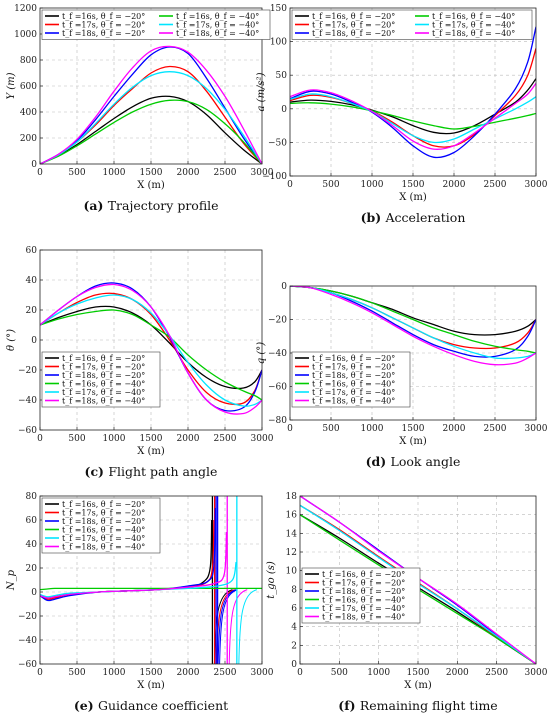 This screenshot has height=719, width=550. What do you see at coordinates (429, 705) in the screenshot?
I see `panel-caption-text: Remaining flight time` at bounding box center [429, 705].